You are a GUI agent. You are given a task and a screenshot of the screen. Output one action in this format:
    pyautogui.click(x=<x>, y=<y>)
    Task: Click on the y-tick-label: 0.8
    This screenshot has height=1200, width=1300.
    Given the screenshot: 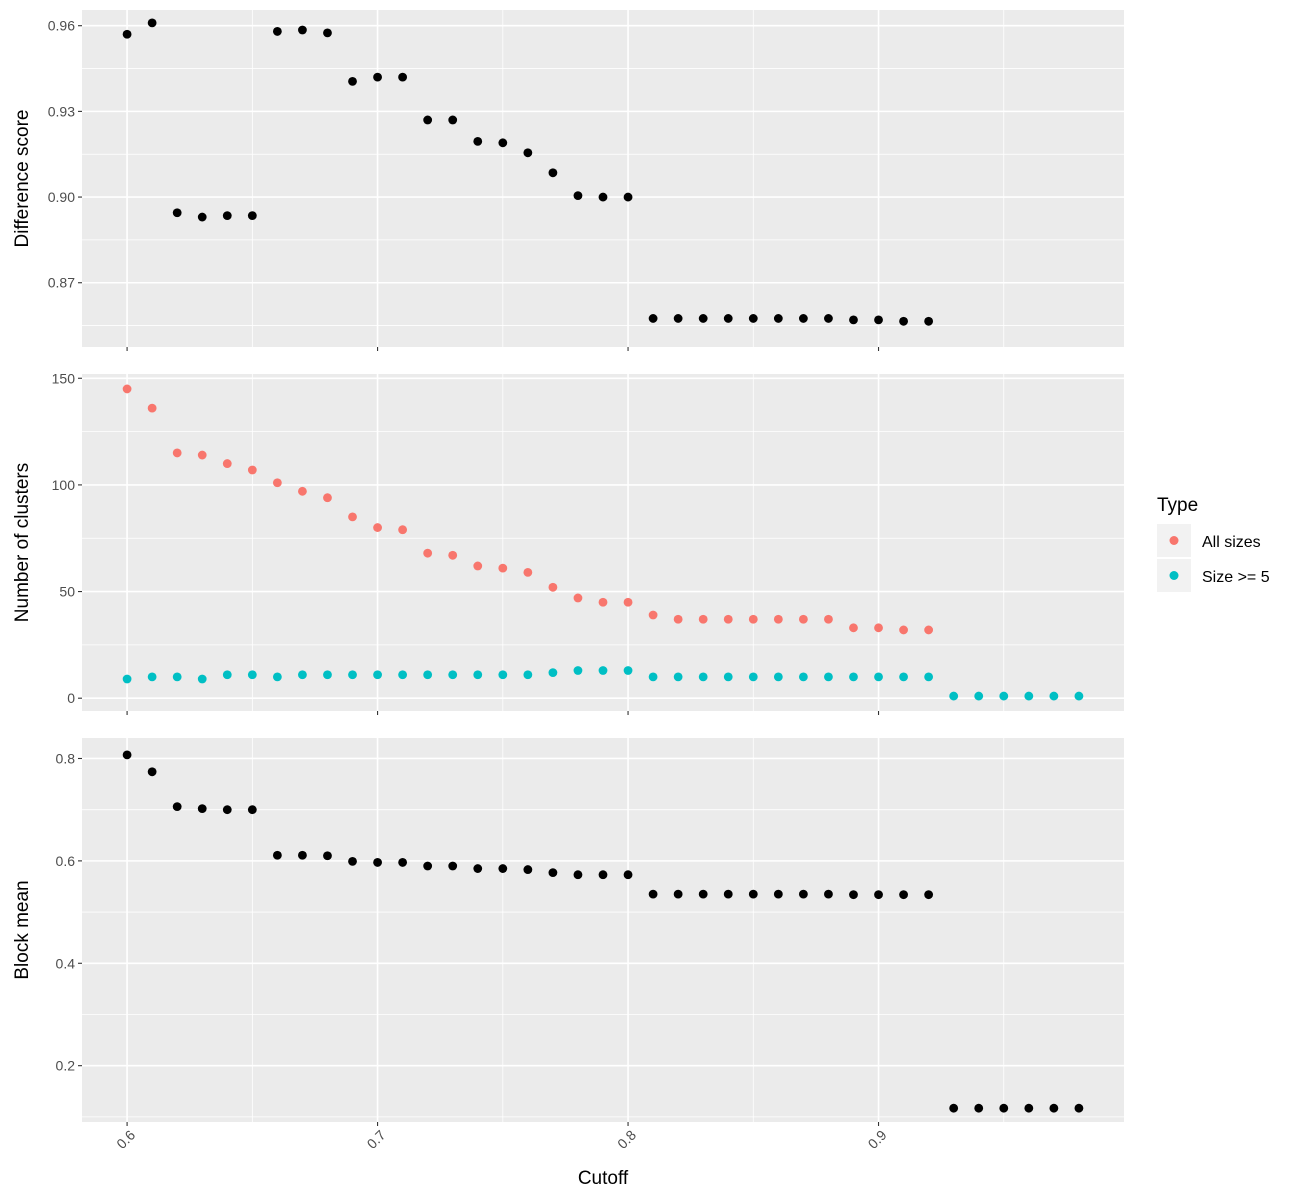 What is the action you would take?
    pyautogui.click(x=66, y=758)
    